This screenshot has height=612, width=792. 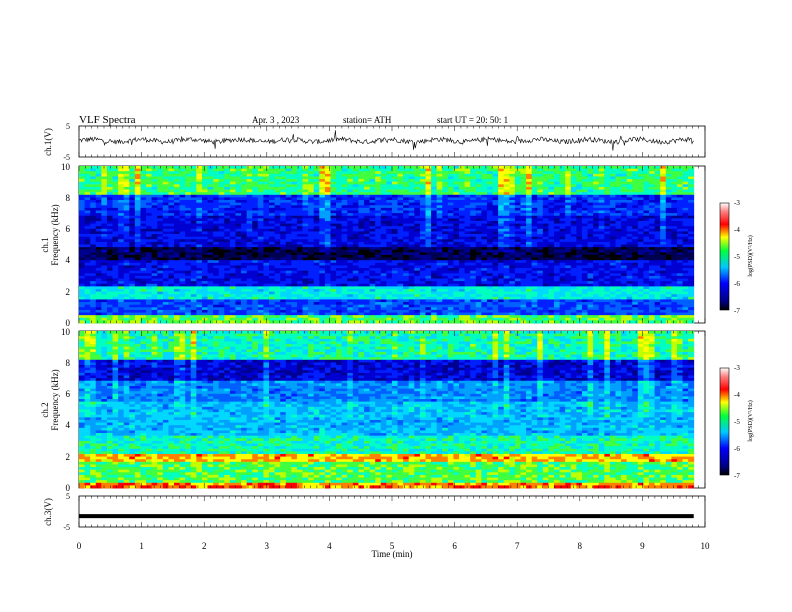 What do you see at coordinates (68, 496) in the screenshot?
I see `ch3-ytick-top: 5` at bounding box center [68, 496].